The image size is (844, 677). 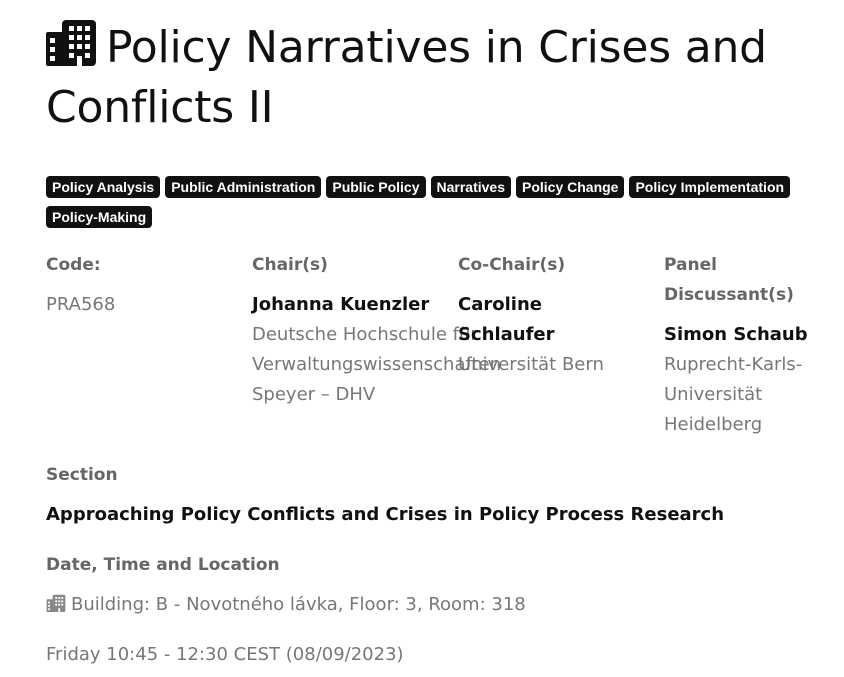 What do you see at coordinates (470, 187) in the screenshot?
I see `tag-narratives: Narratives` at bounding box center [470, 187].